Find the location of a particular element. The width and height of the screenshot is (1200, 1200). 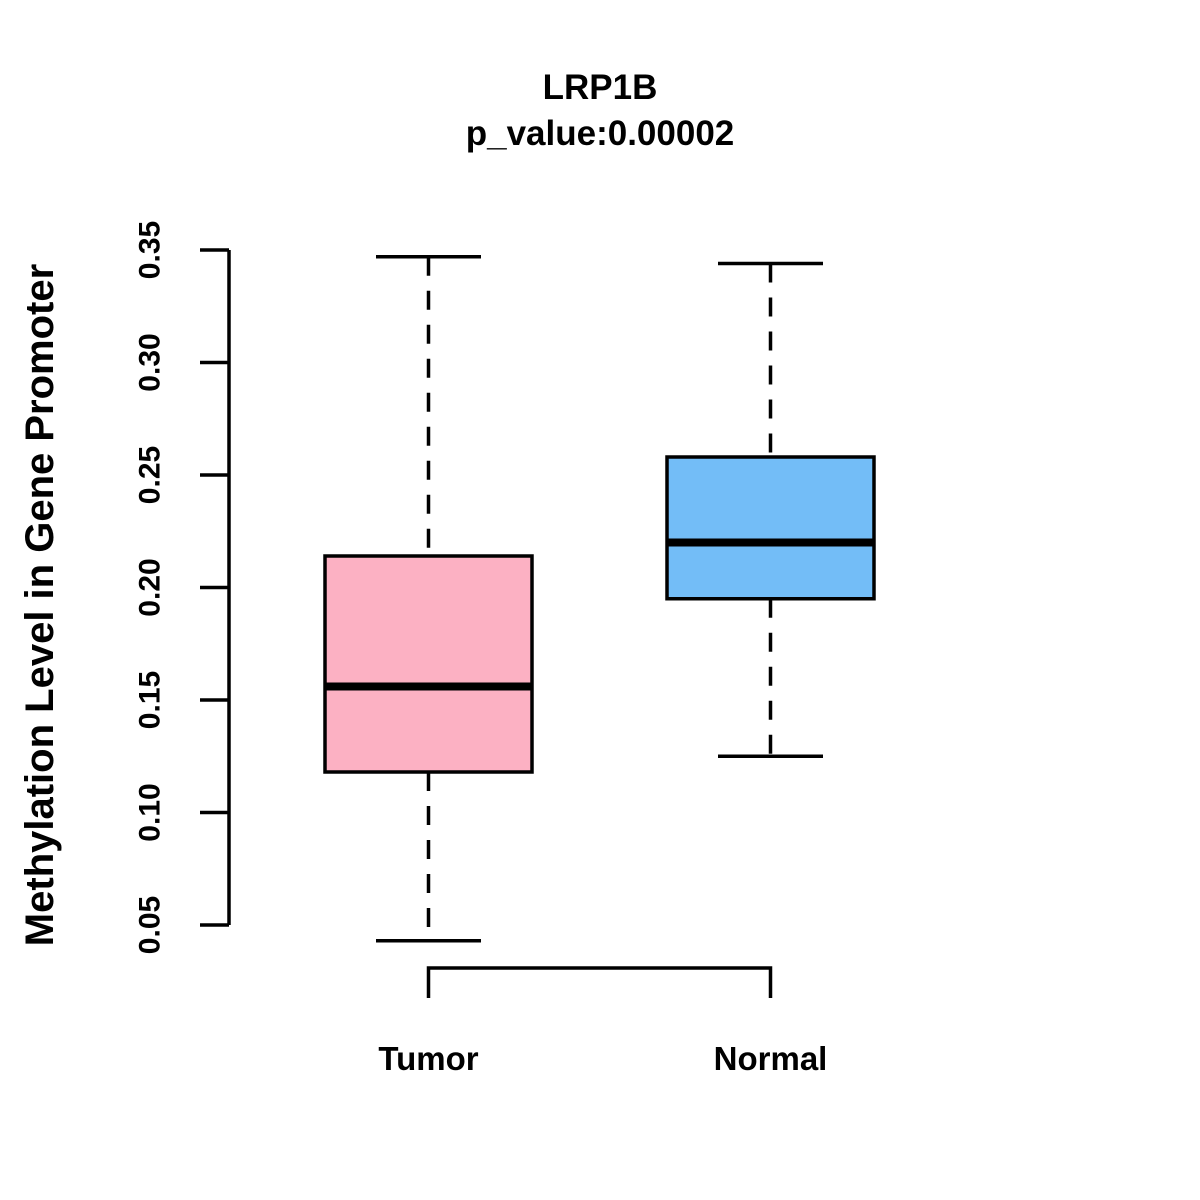

y-axis: 0.05 0.10 0.15 0.20 0.25 0.30 0.35 is located at coordinates (182, 587).